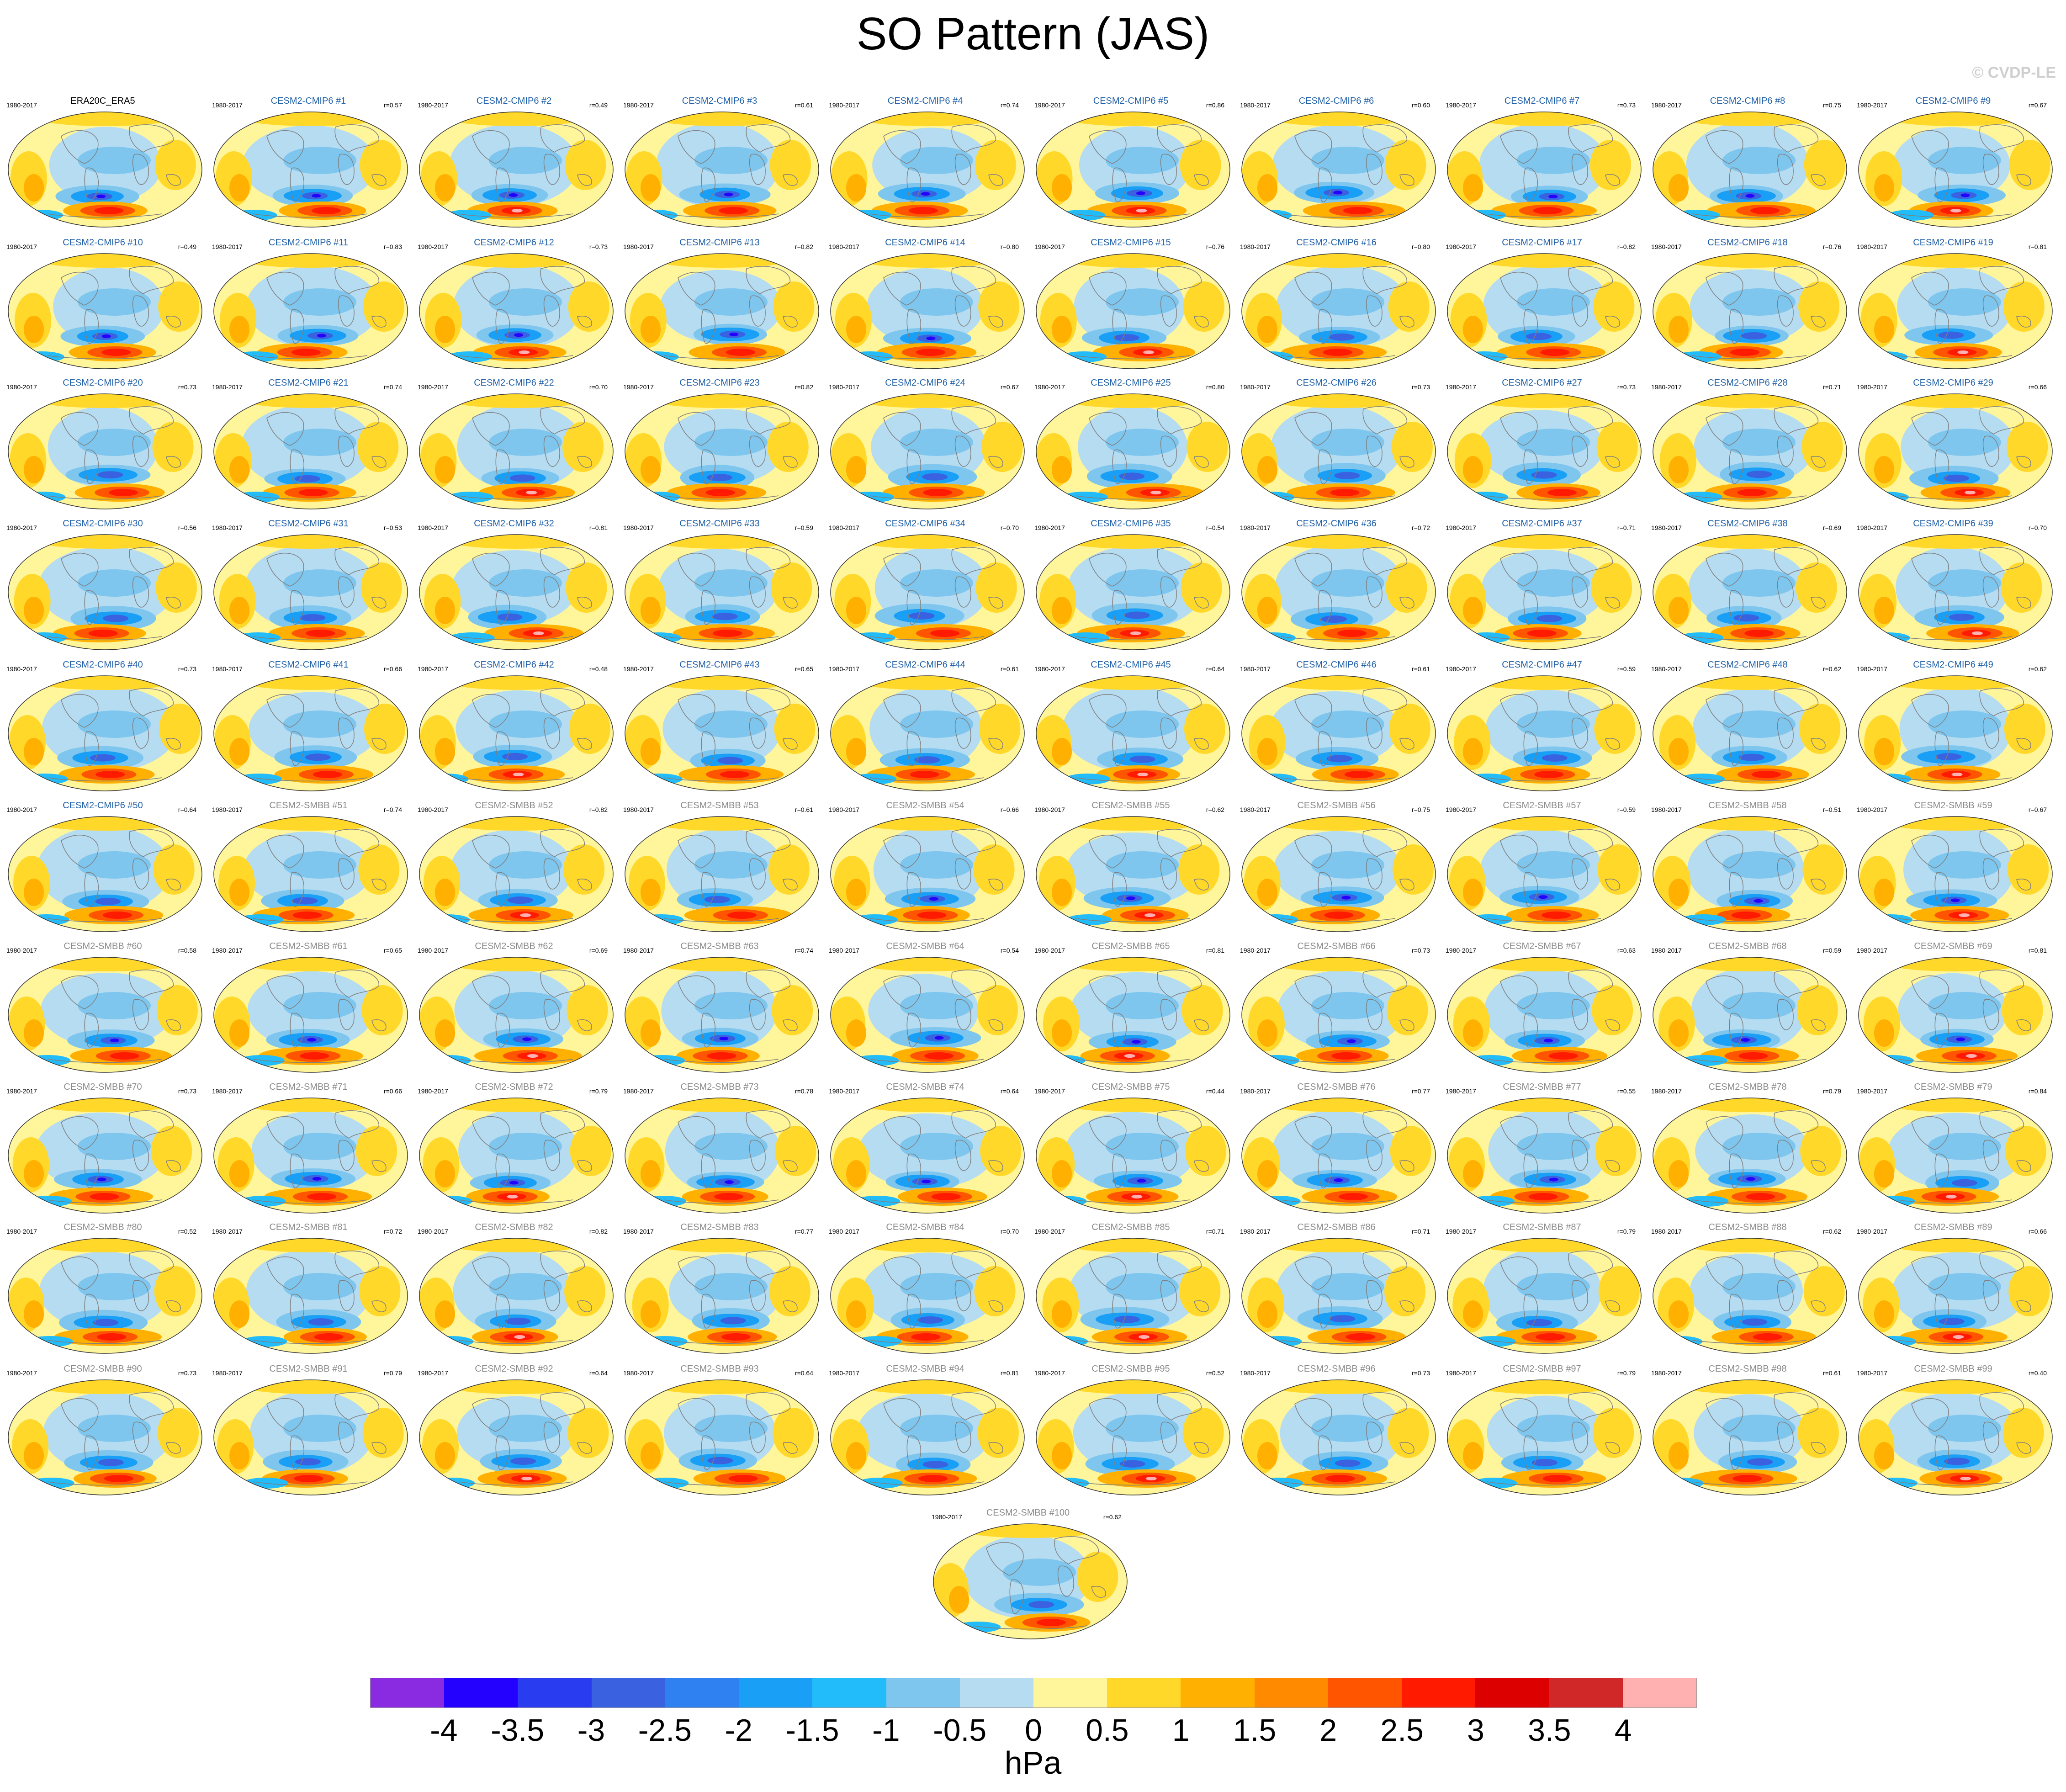  Describe the element at coordinates (1542, 587) in the screenshot. I see `map-panel: 1980-2017 CESM2-CMIP6 #37 r=0.71` at that location.